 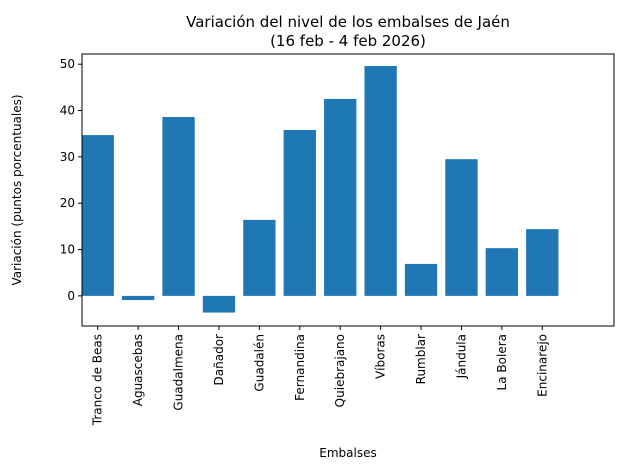 I want to click on x-tick-label: Víboras, so click(x=381, y=356).